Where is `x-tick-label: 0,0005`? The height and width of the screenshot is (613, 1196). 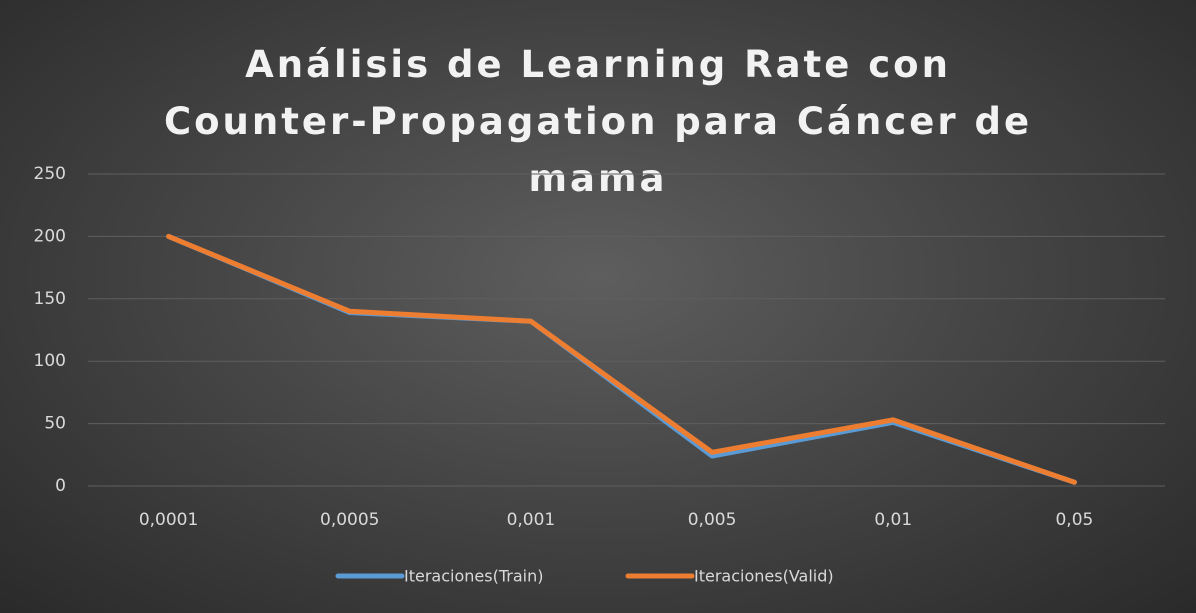
x-tick-label: 0,0005 is located at coordinates (349, 520).